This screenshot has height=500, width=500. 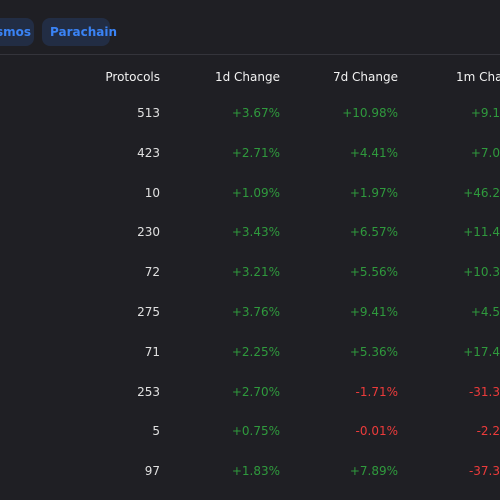 I want to click on protocols-count: 97, so click(x=152, y=471).